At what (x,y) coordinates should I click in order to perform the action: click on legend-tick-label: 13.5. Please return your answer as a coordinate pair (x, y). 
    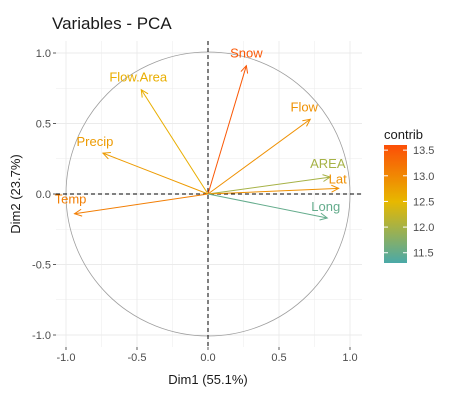
    Looking at the image, I should click on (423, 151).